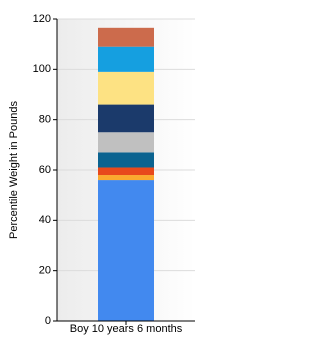 Image resolution: width=320 pixels, height=350 pixels. I want to click on y-tick-label: 0, so click(48, 321).